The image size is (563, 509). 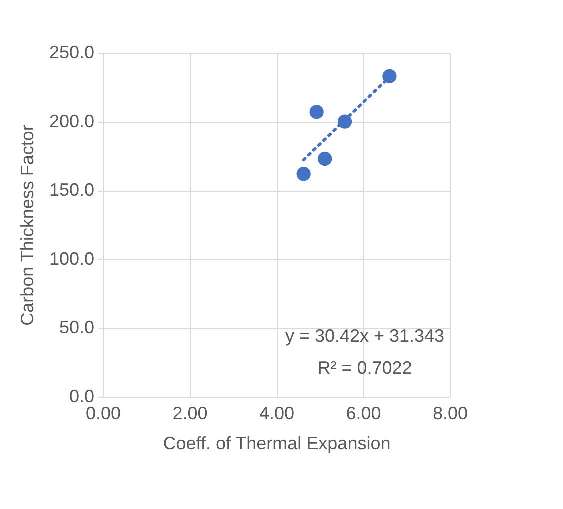 I want to click on x-tick-label: 2.00, so click(x=190, y=414).